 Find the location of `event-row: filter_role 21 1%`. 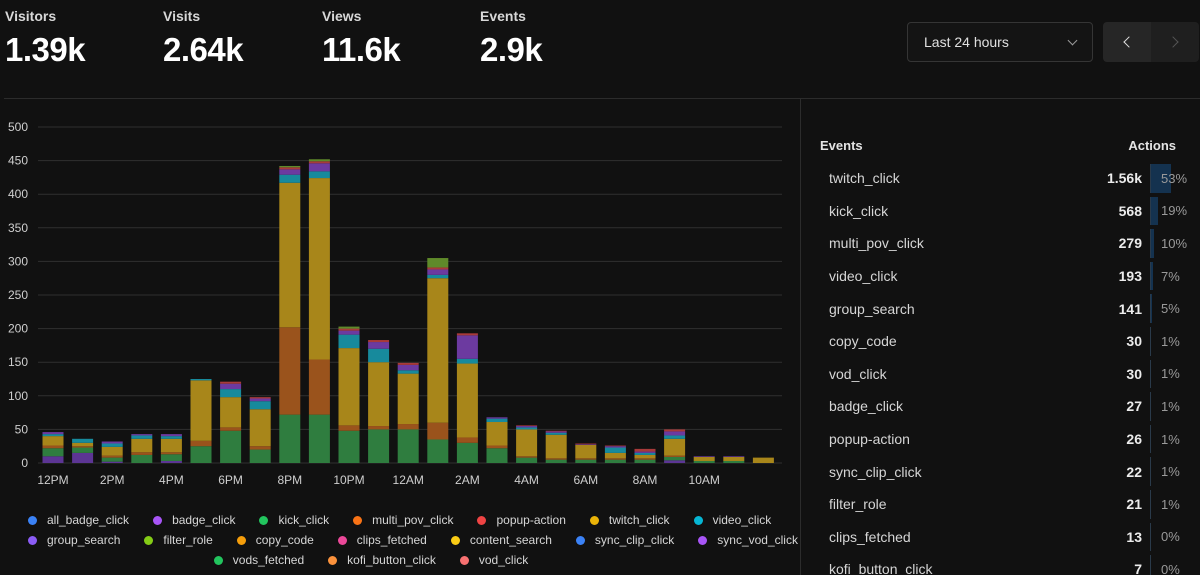

event-row: filter_role 21 1% is located at coordinates (1008, 504).